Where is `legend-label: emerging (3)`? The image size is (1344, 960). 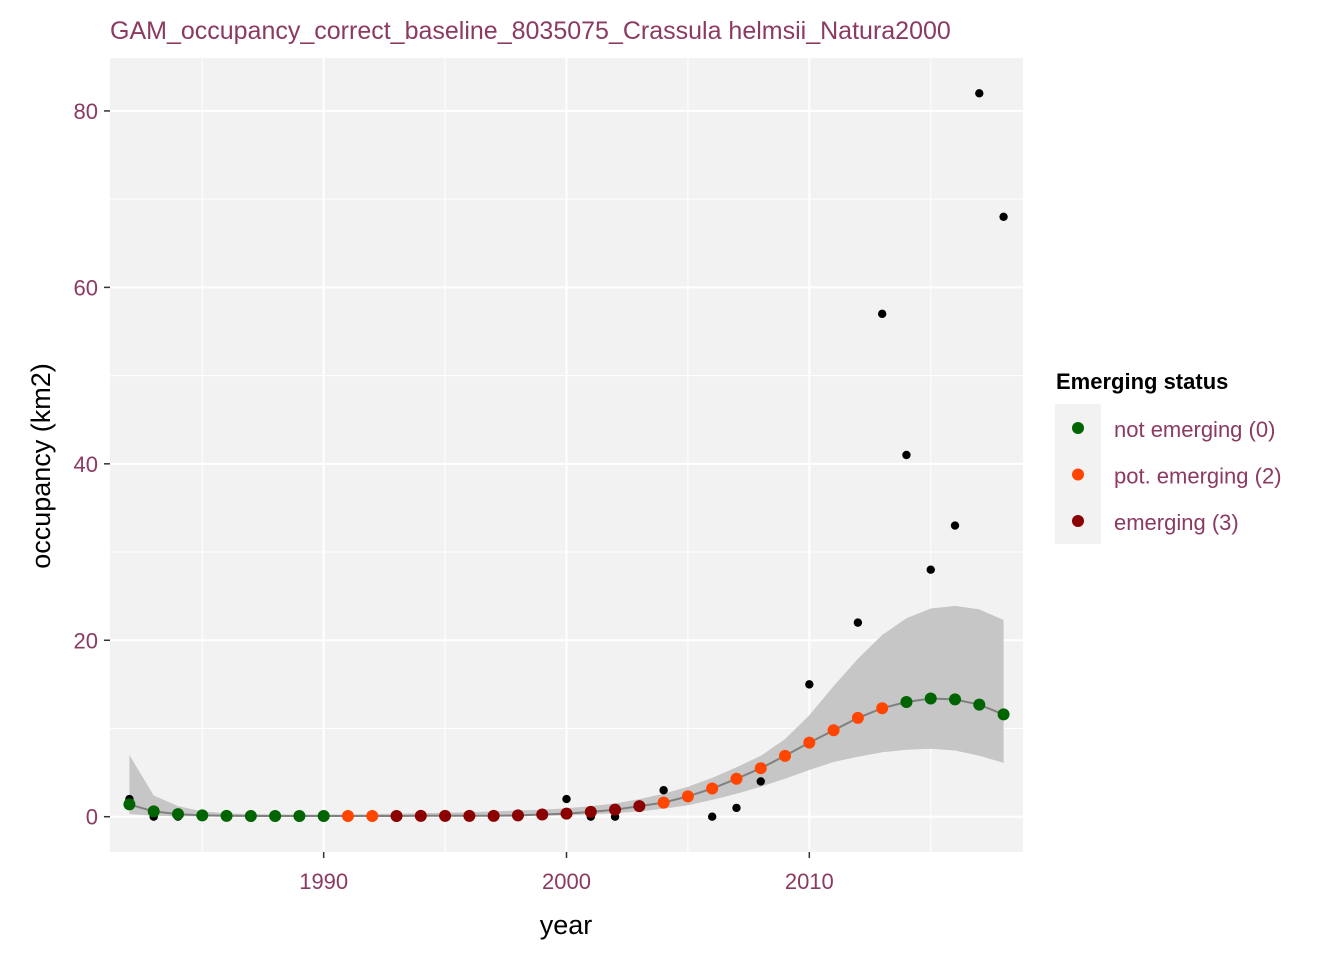 legend-label: emerging (3) is located at coordinates (1176, 522).